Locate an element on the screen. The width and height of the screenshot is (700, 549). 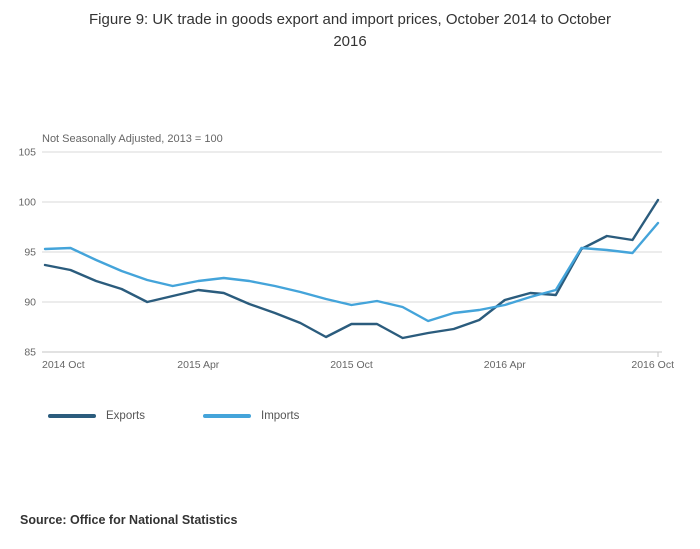
y-axis-tick-label: 105 is located at coordinates (27, 153).